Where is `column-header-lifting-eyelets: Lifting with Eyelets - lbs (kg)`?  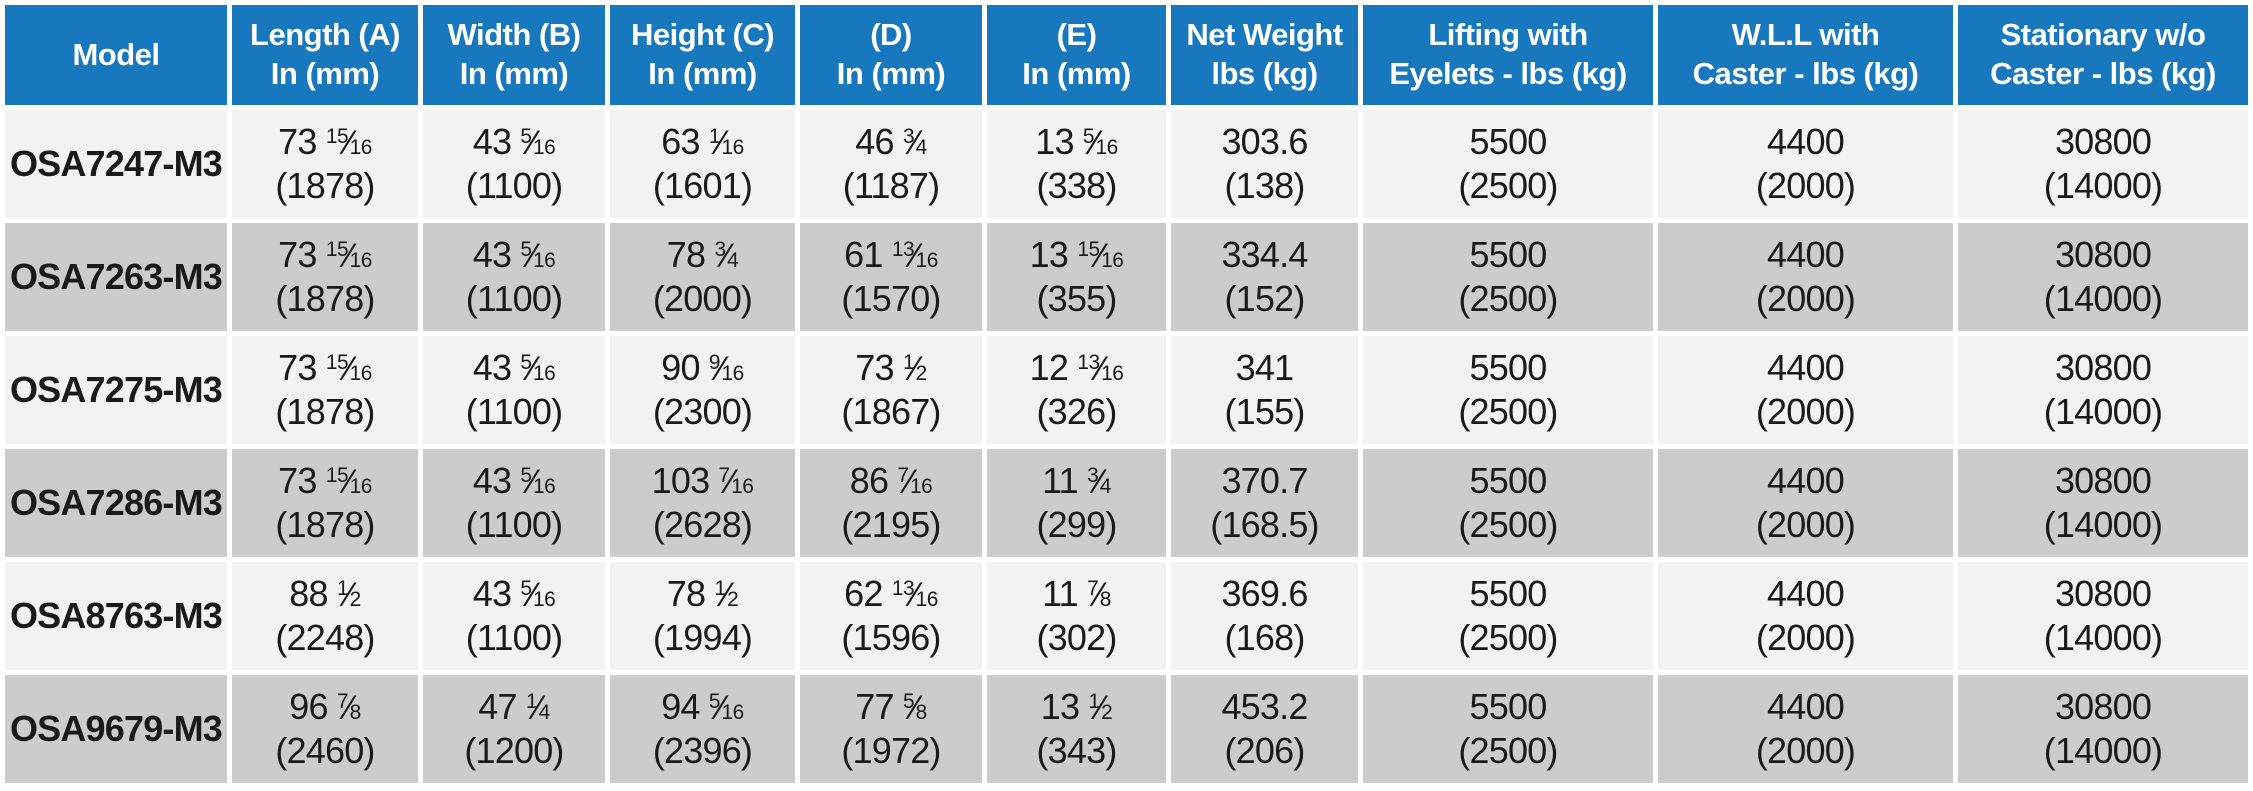 column-header-lifting-eyelets: Lifting with Eyelets - lbs (kg) is located at coordinates (1508, 55).